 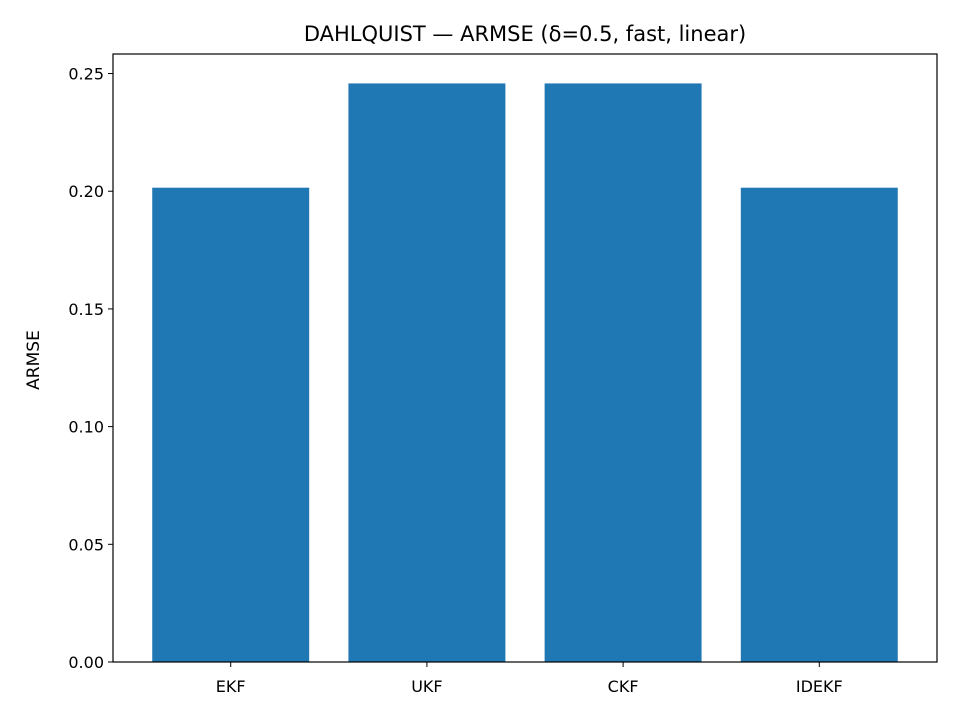 I want to click on x-tick-label: UKF, so click(x=426, y=686).